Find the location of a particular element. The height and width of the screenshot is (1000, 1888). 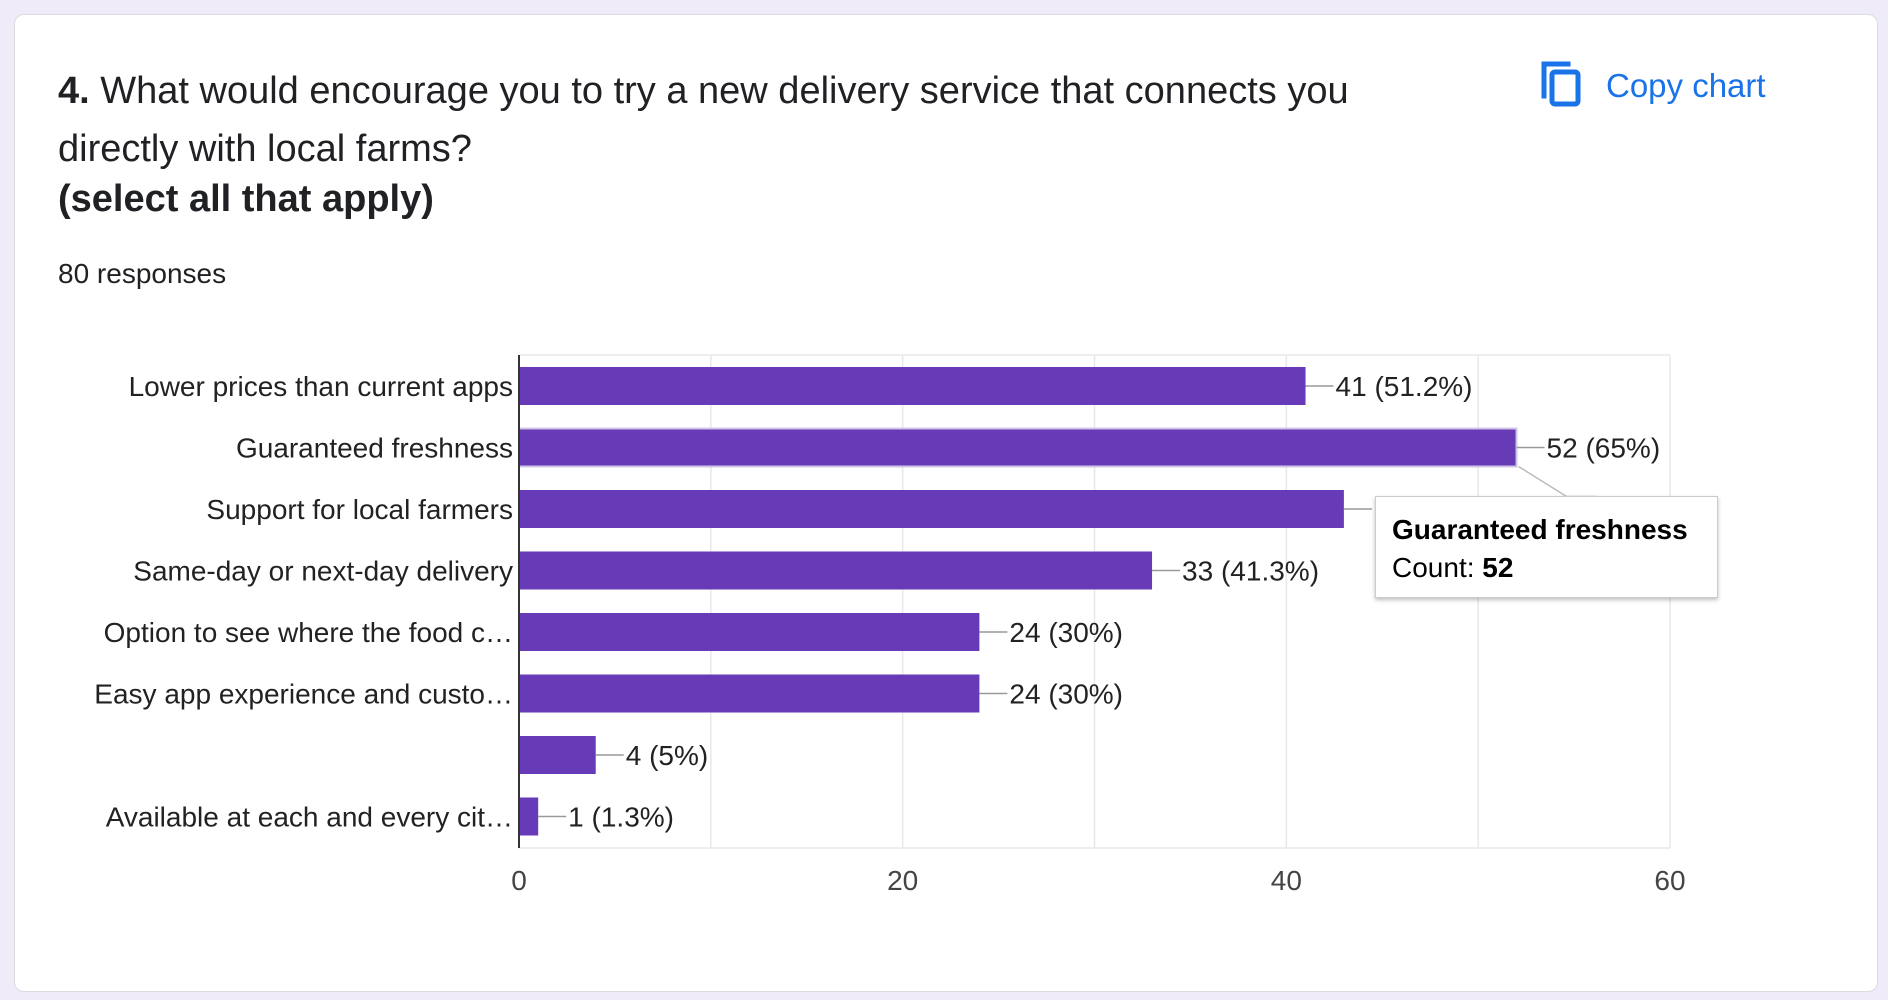

chart-tooltip: Guaranteed freshness Count: 52 is located at coordinates (1546, 547).